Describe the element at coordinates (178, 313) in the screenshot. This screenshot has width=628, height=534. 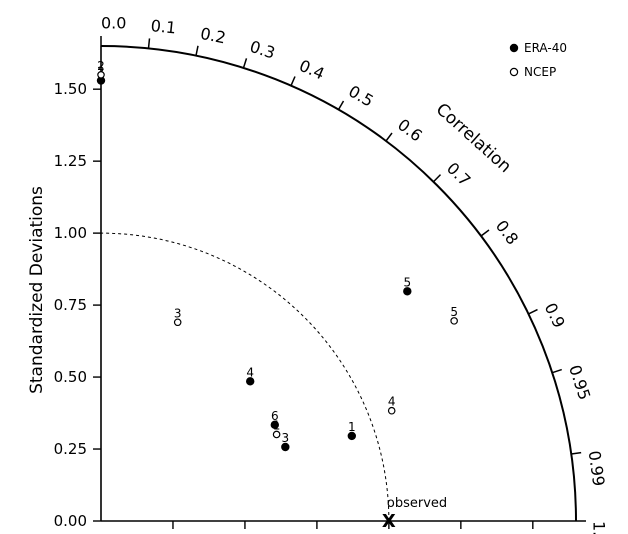
I see `ncep-point-label-3: 3` at that location.